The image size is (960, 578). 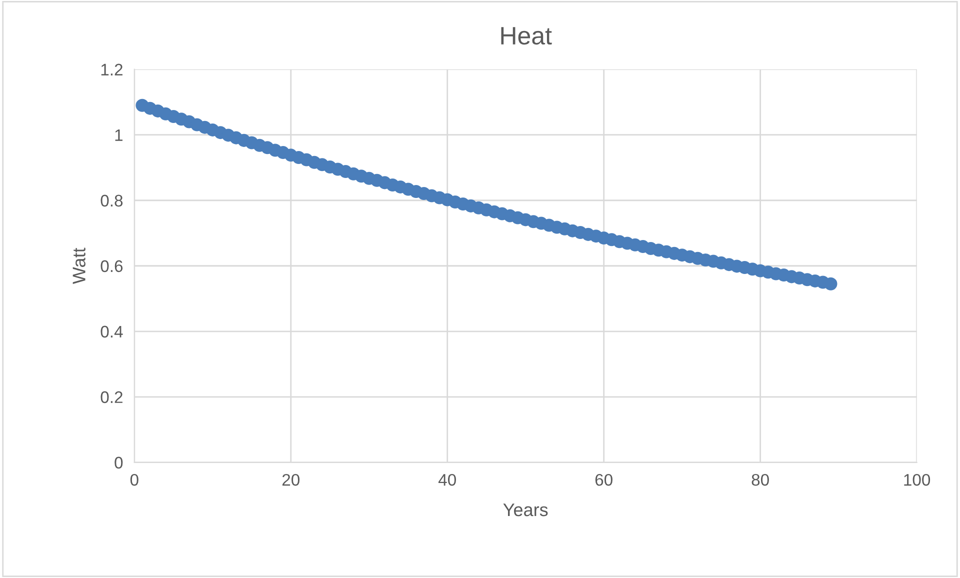 I want to click on chart-title: Heat, so click(x=526, y=36).